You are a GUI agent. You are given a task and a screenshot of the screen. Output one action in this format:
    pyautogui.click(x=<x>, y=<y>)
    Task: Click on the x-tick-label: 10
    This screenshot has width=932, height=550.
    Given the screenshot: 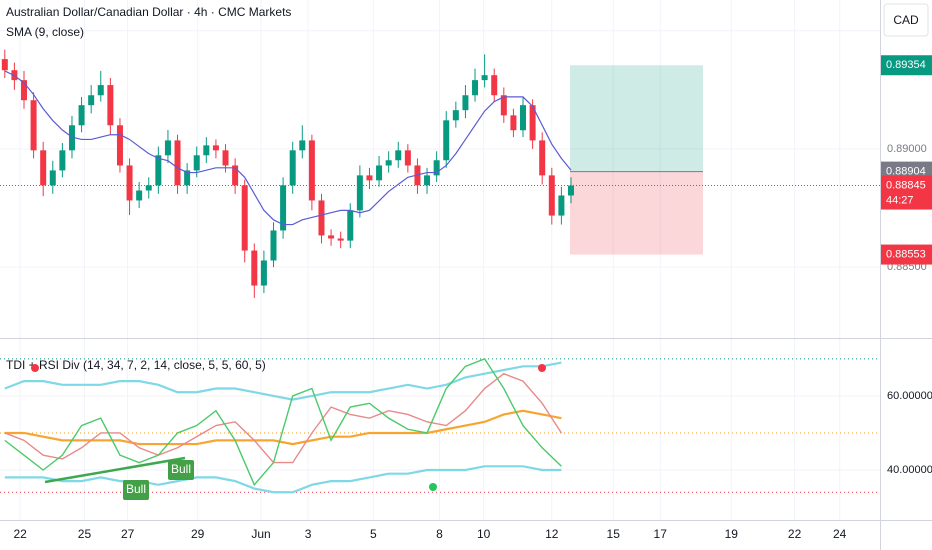 What is the action you would take?
    pyautogui.click(x=484, y=534)
    